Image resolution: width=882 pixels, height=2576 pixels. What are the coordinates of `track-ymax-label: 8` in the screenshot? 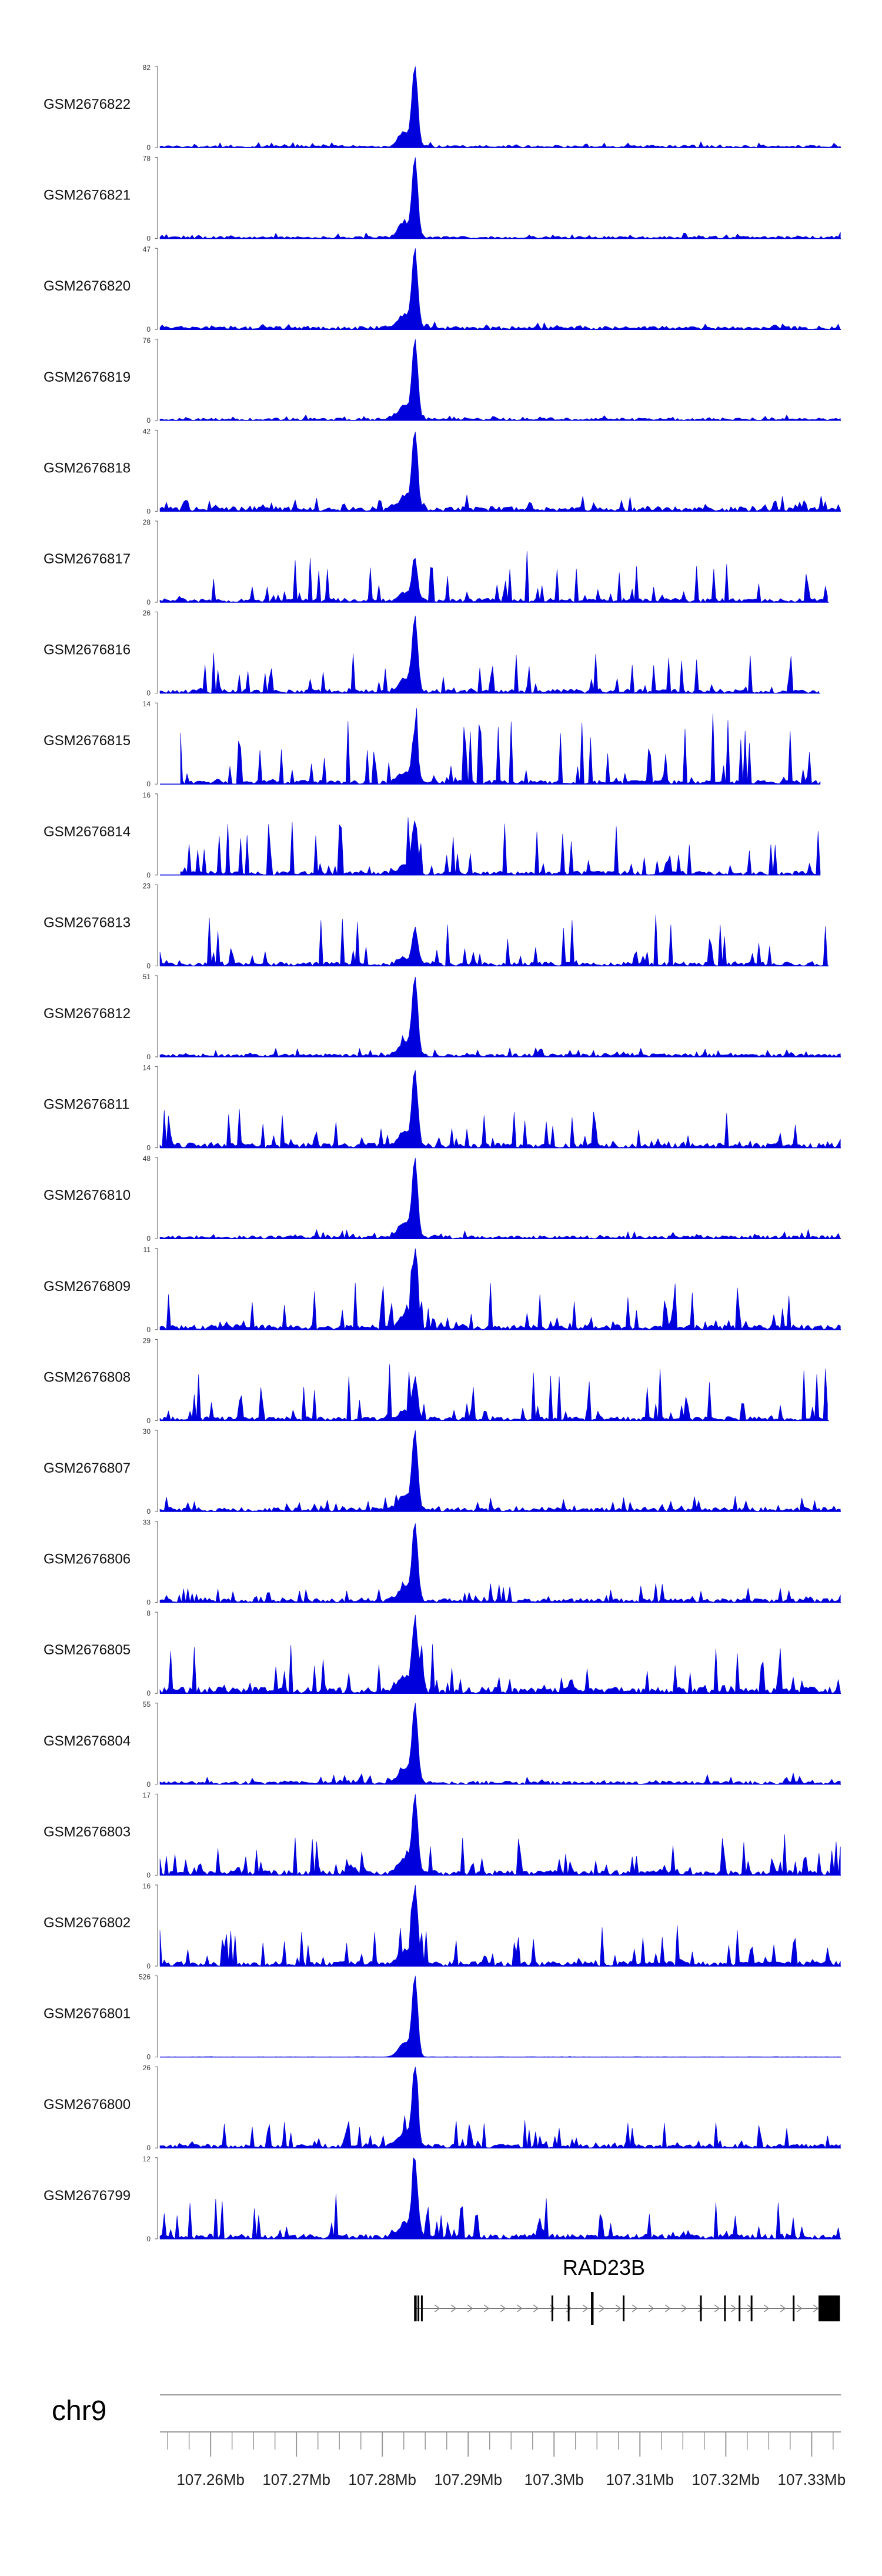 It's located at (148, 1613).